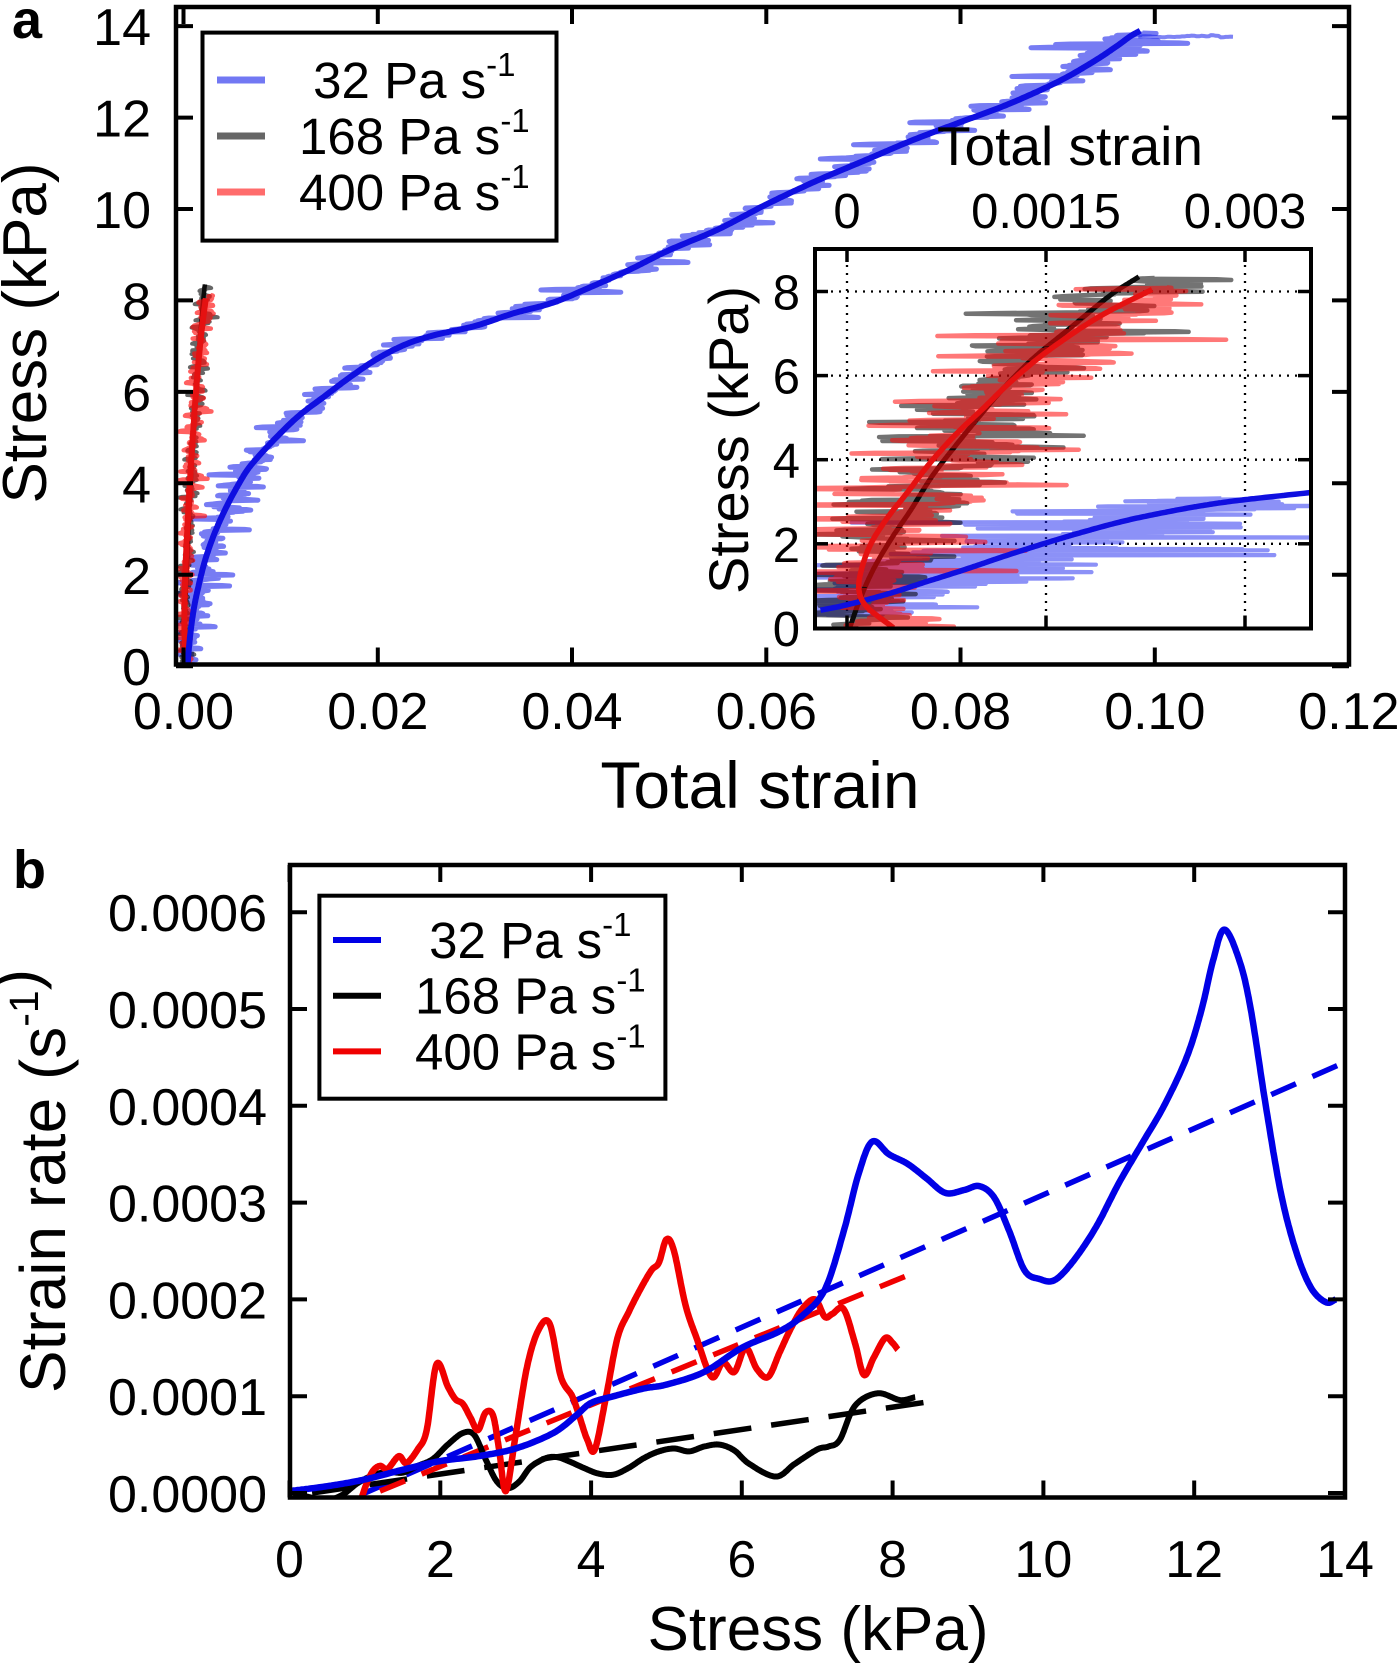 The image size is (1400, 1664). Describe the element at coordinates (183, 712) in the screenshot. I see `svg-text: 0.00` at that location.